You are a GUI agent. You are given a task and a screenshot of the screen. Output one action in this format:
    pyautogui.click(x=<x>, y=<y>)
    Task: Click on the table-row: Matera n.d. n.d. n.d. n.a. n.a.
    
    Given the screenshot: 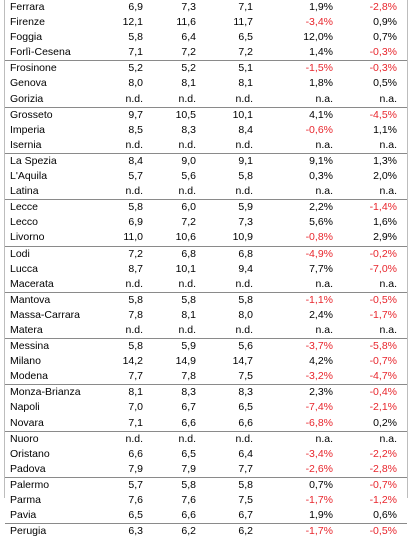 What is the action you would take?
    pyautogui.click(x=206, y=331)
    